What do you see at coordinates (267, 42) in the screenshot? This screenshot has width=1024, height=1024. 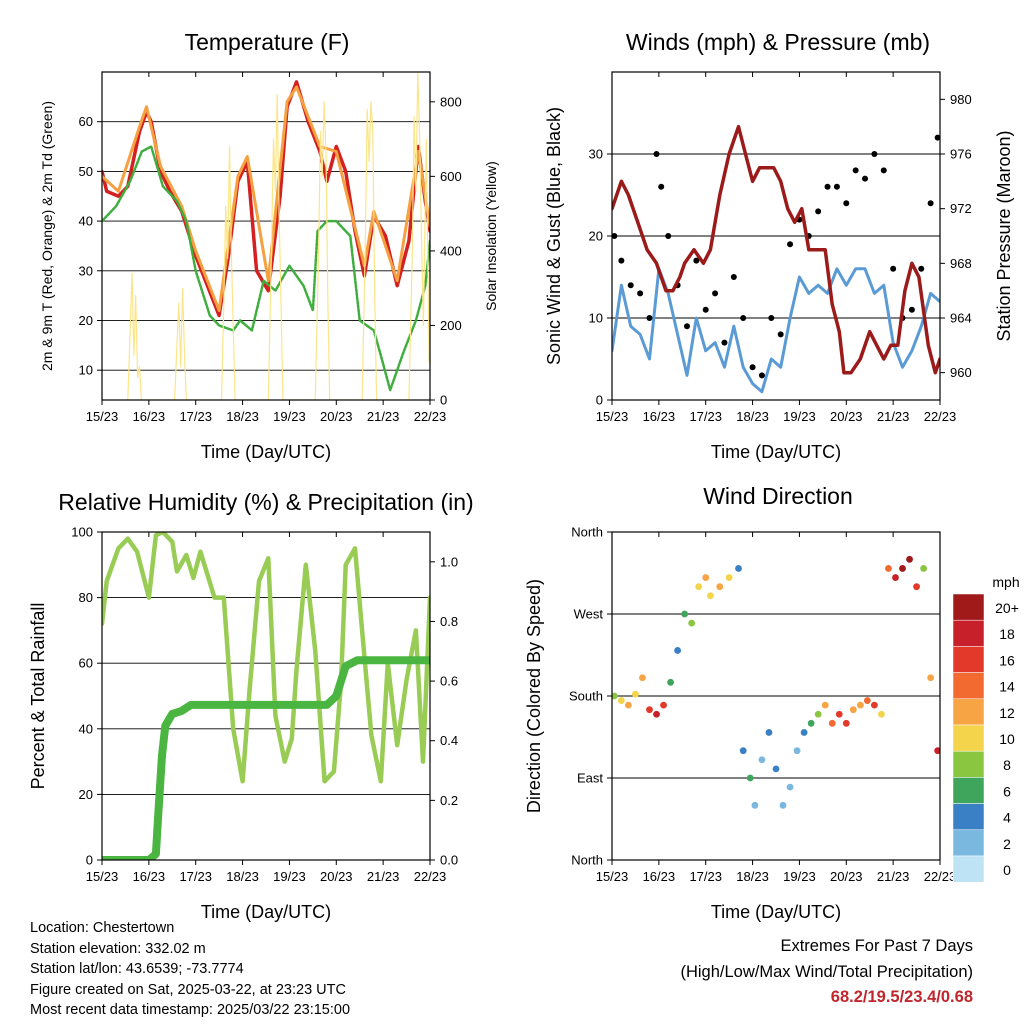 I see `panel-title: Temperature (F)` at bounding box center [267, 42].